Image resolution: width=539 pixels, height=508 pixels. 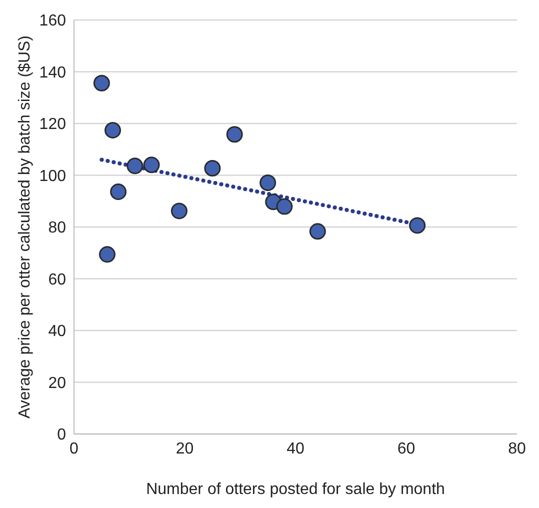 I want to click on x-tick-label: 60, so click(x=406, y=449).